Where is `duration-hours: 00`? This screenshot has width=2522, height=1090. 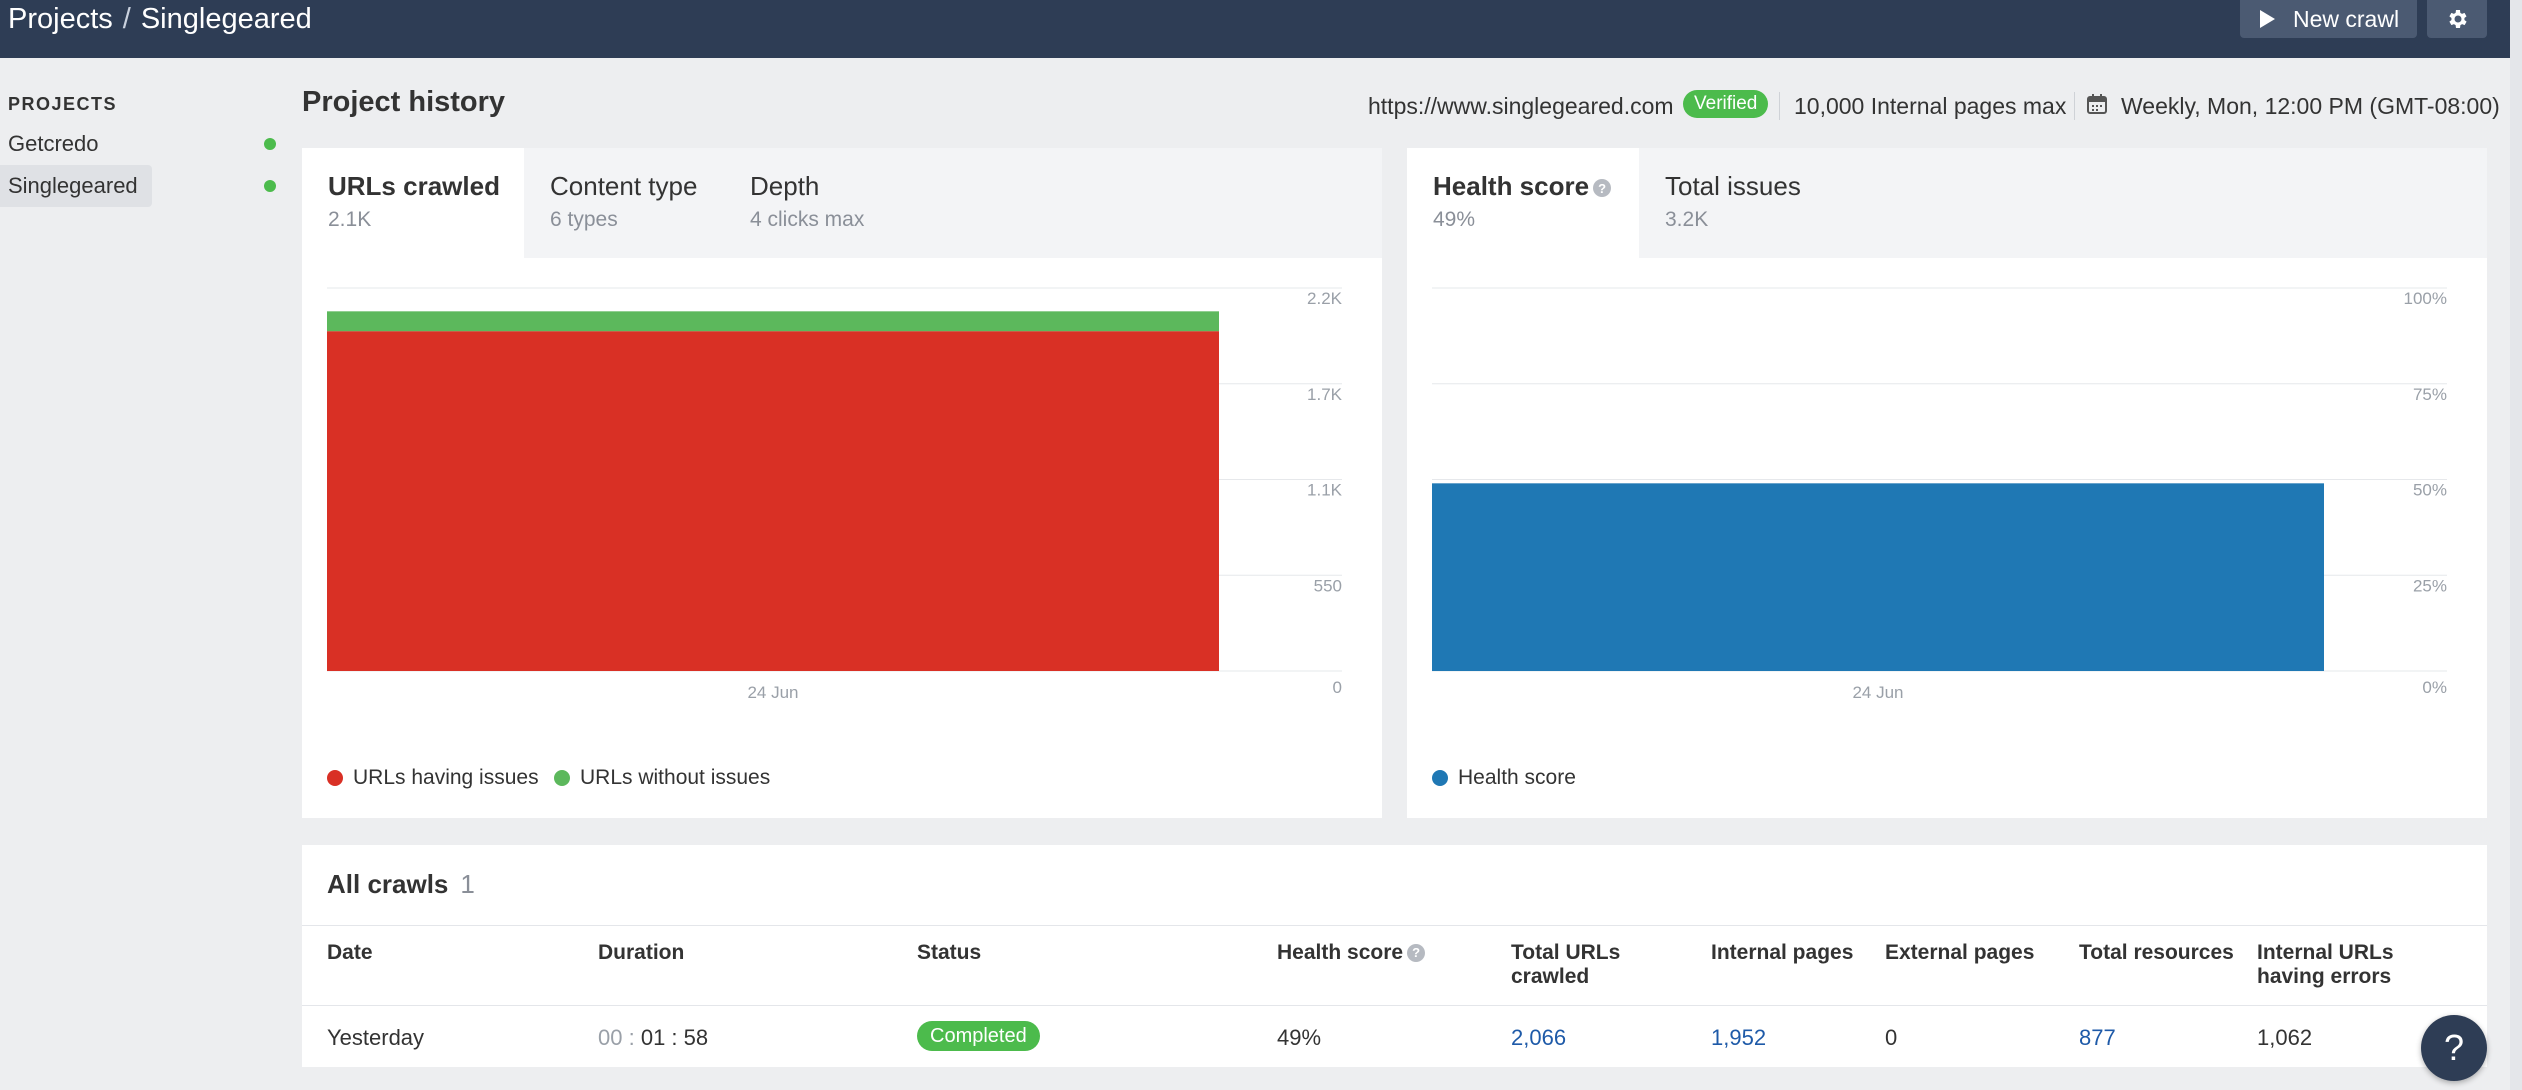 duration-hours: 00 is located at coordinates (610, 1037).